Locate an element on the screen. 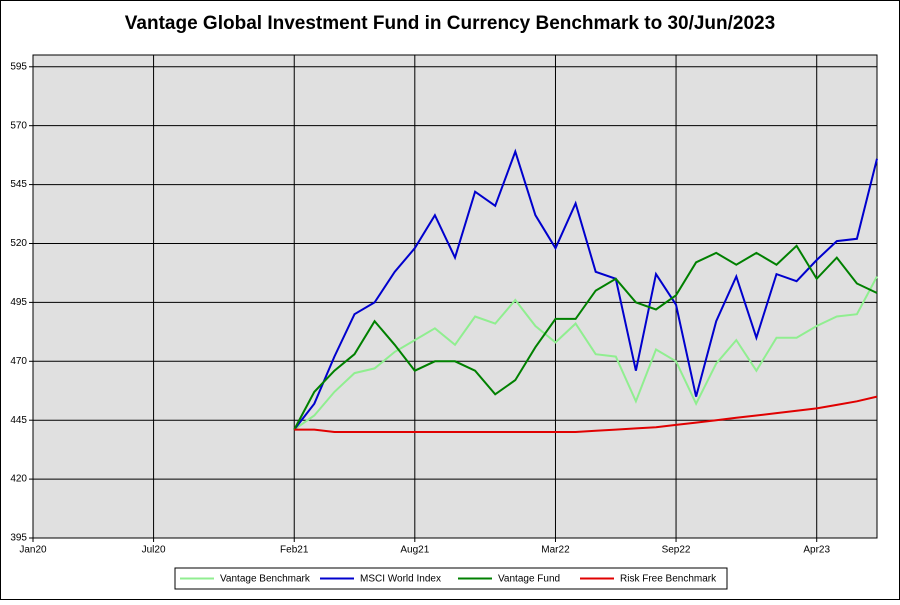 Image resolution: width=900 pixels, height=605 pixels. x-tick-label: Jul20 is located at coordinates (154, 550).